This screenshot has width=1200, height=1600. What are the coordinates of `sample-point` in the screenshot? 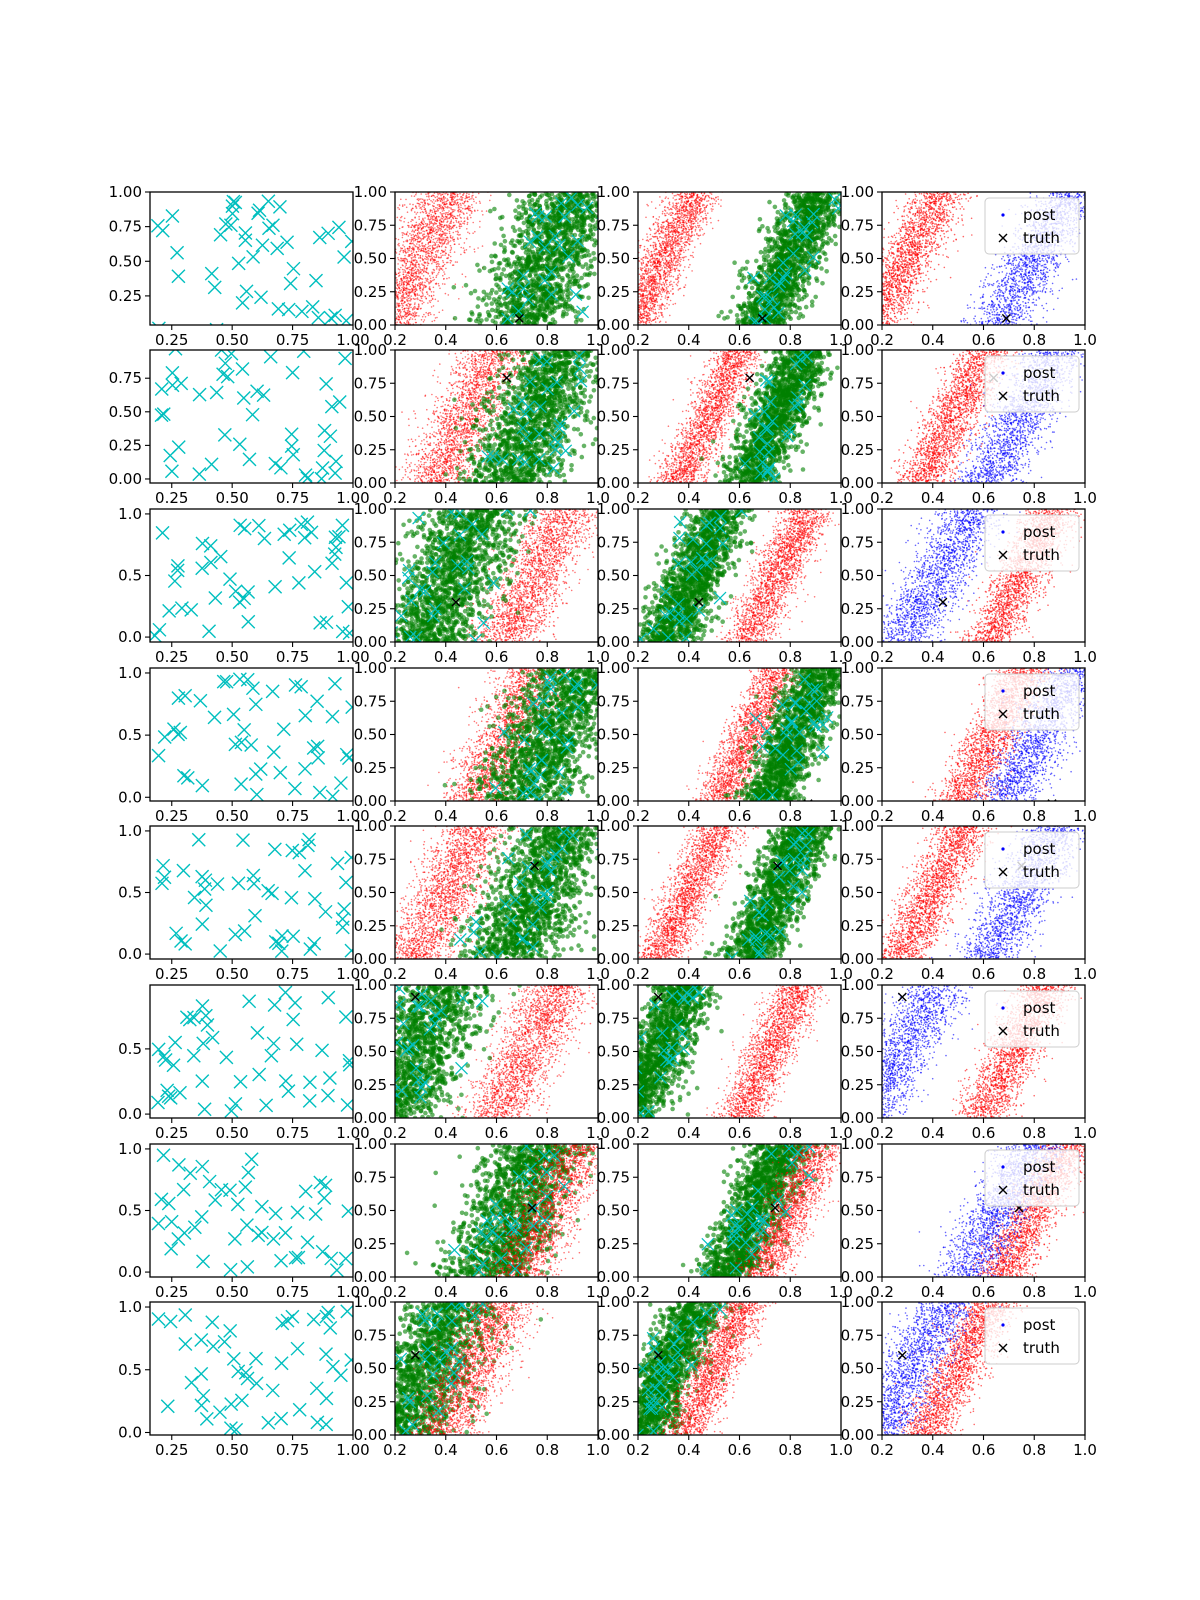 It's located at (351, 241).